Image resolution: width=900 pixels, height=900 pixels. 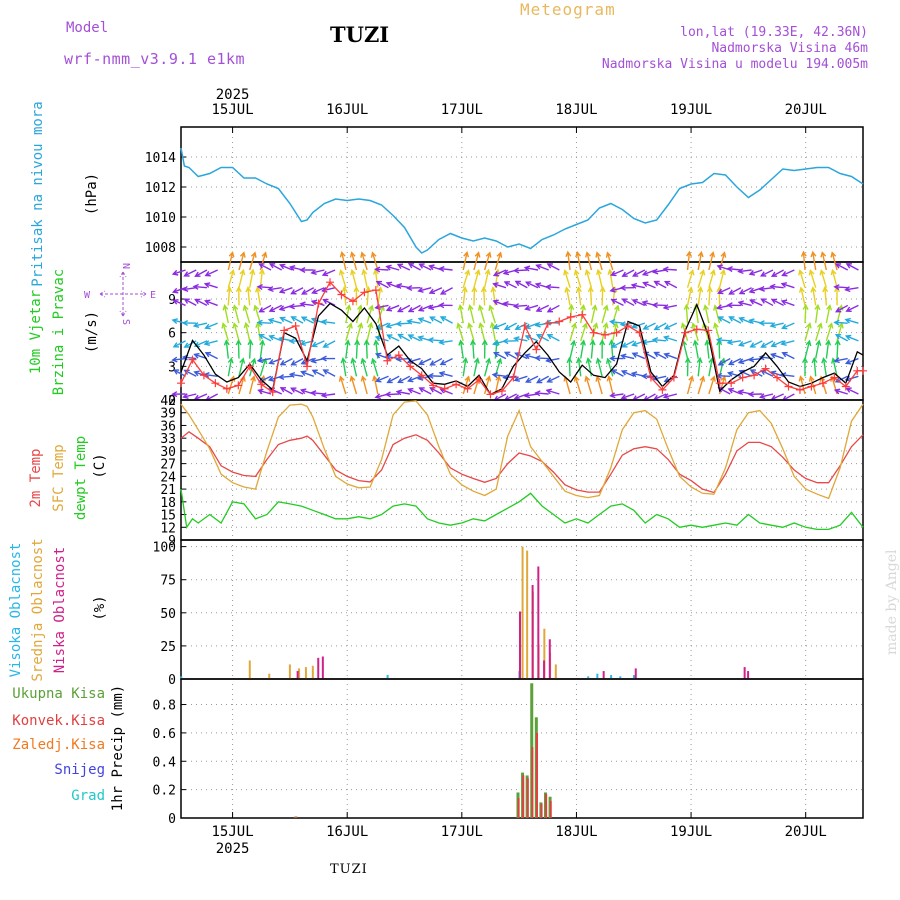 I want to click on pressure-line, so click(x=522, y=200).